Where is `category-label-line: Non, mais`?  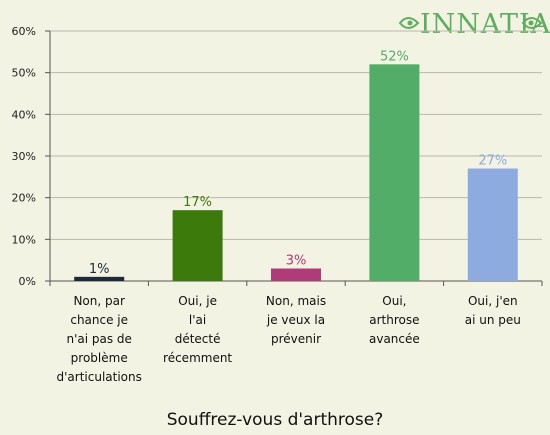 category-label-line: Non, mais is located at coordinates (296, 301).